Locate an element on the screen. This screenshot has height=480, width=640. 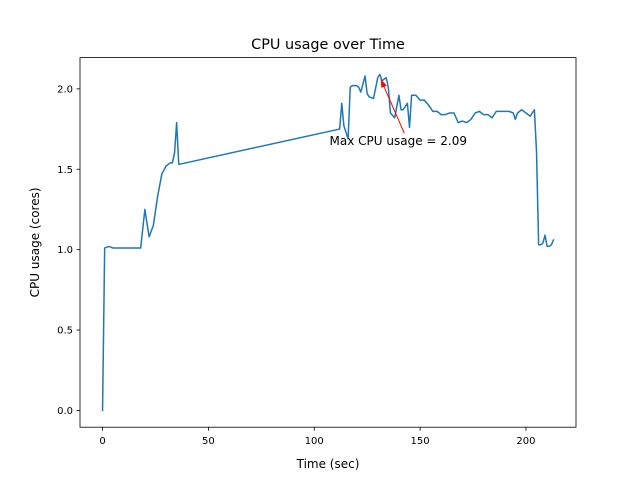
annotation-label: Max CPU usage = 2.09 is located at coordinates (398, 141).